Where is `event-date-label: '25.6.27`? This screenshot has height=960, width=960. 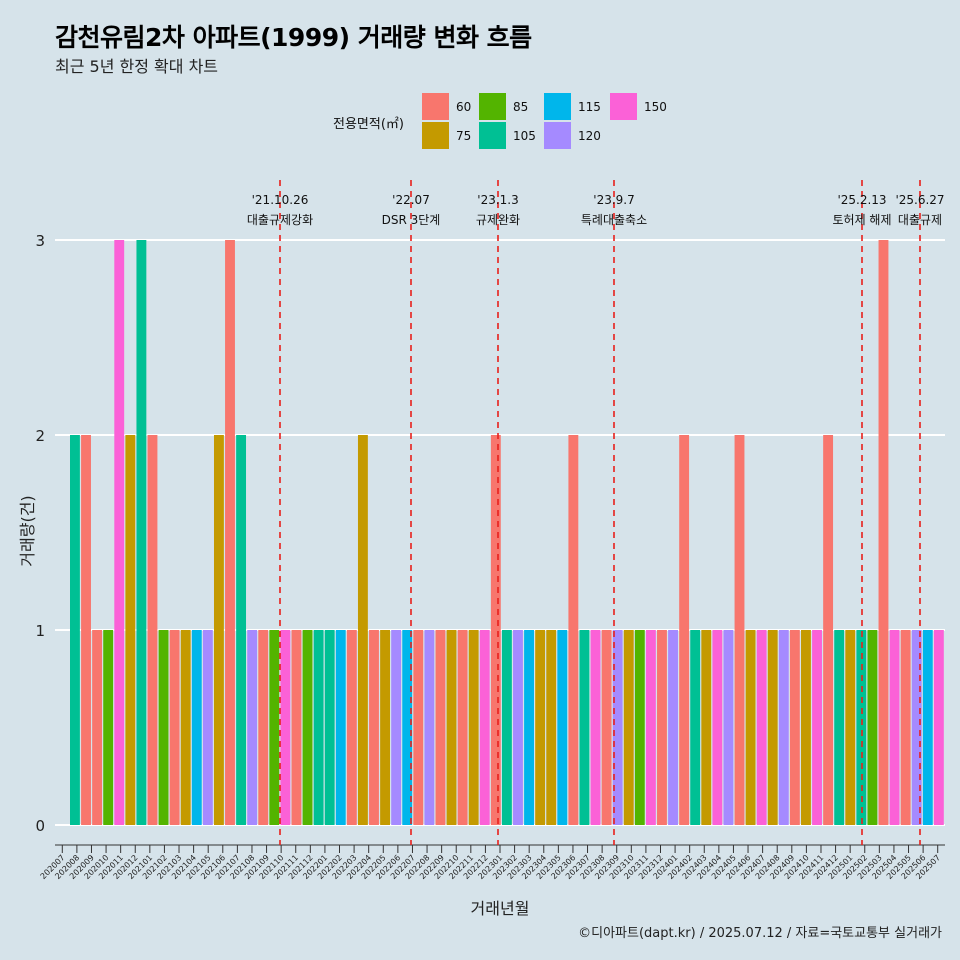 event-date-label: '25.6.27 is located at coordinates (919, 200).